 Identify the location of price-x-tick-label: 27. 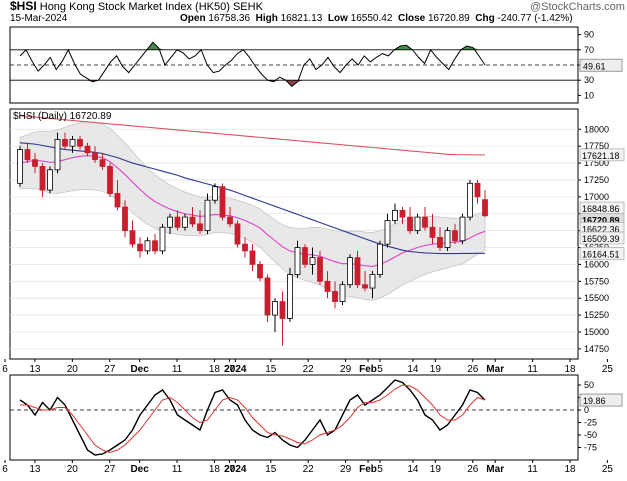
(230, 369).